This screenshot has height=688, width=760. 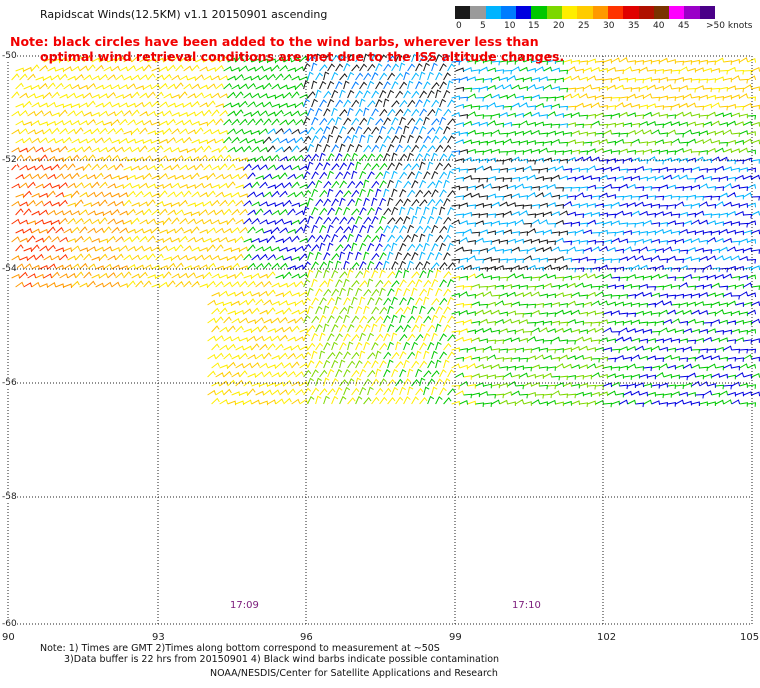 I want to click on longitude-label: 90, so click(x=8, y=637).